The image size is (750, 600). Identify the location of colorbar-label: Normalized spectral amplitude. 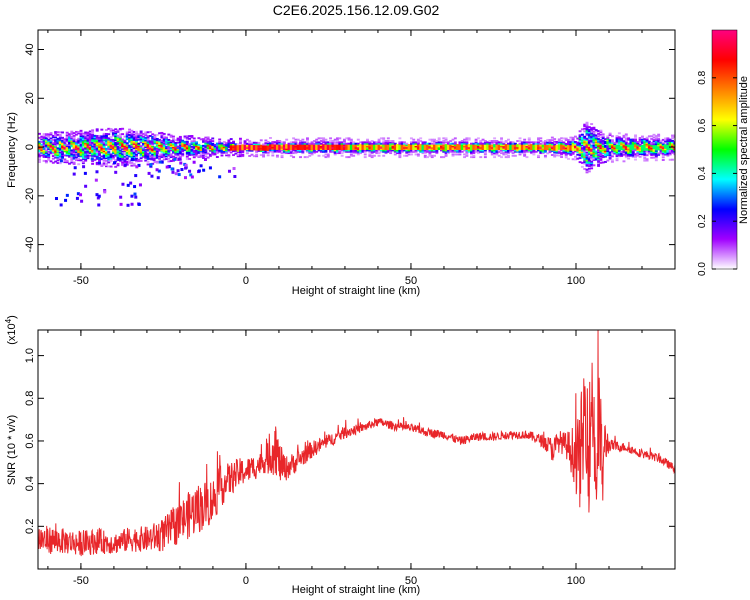
(744, 150).